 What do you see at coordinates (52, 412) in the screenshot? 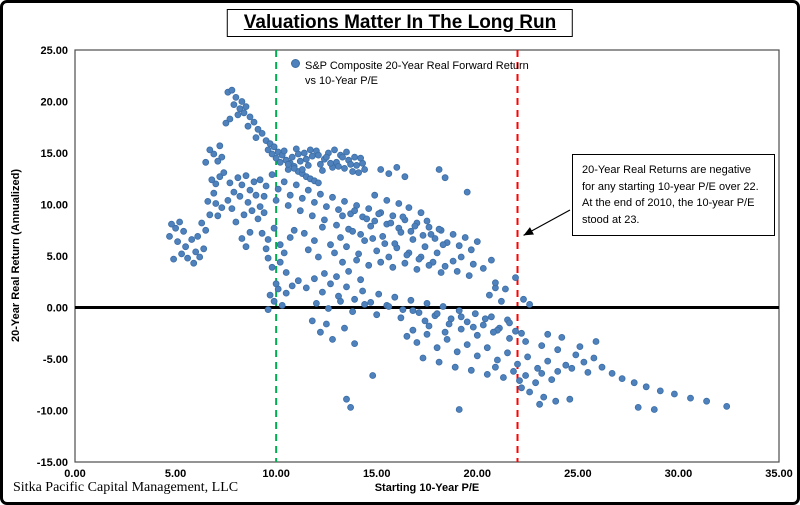
I see `y-axis-tick-label: -10.00` at bounding box center [52, 412].